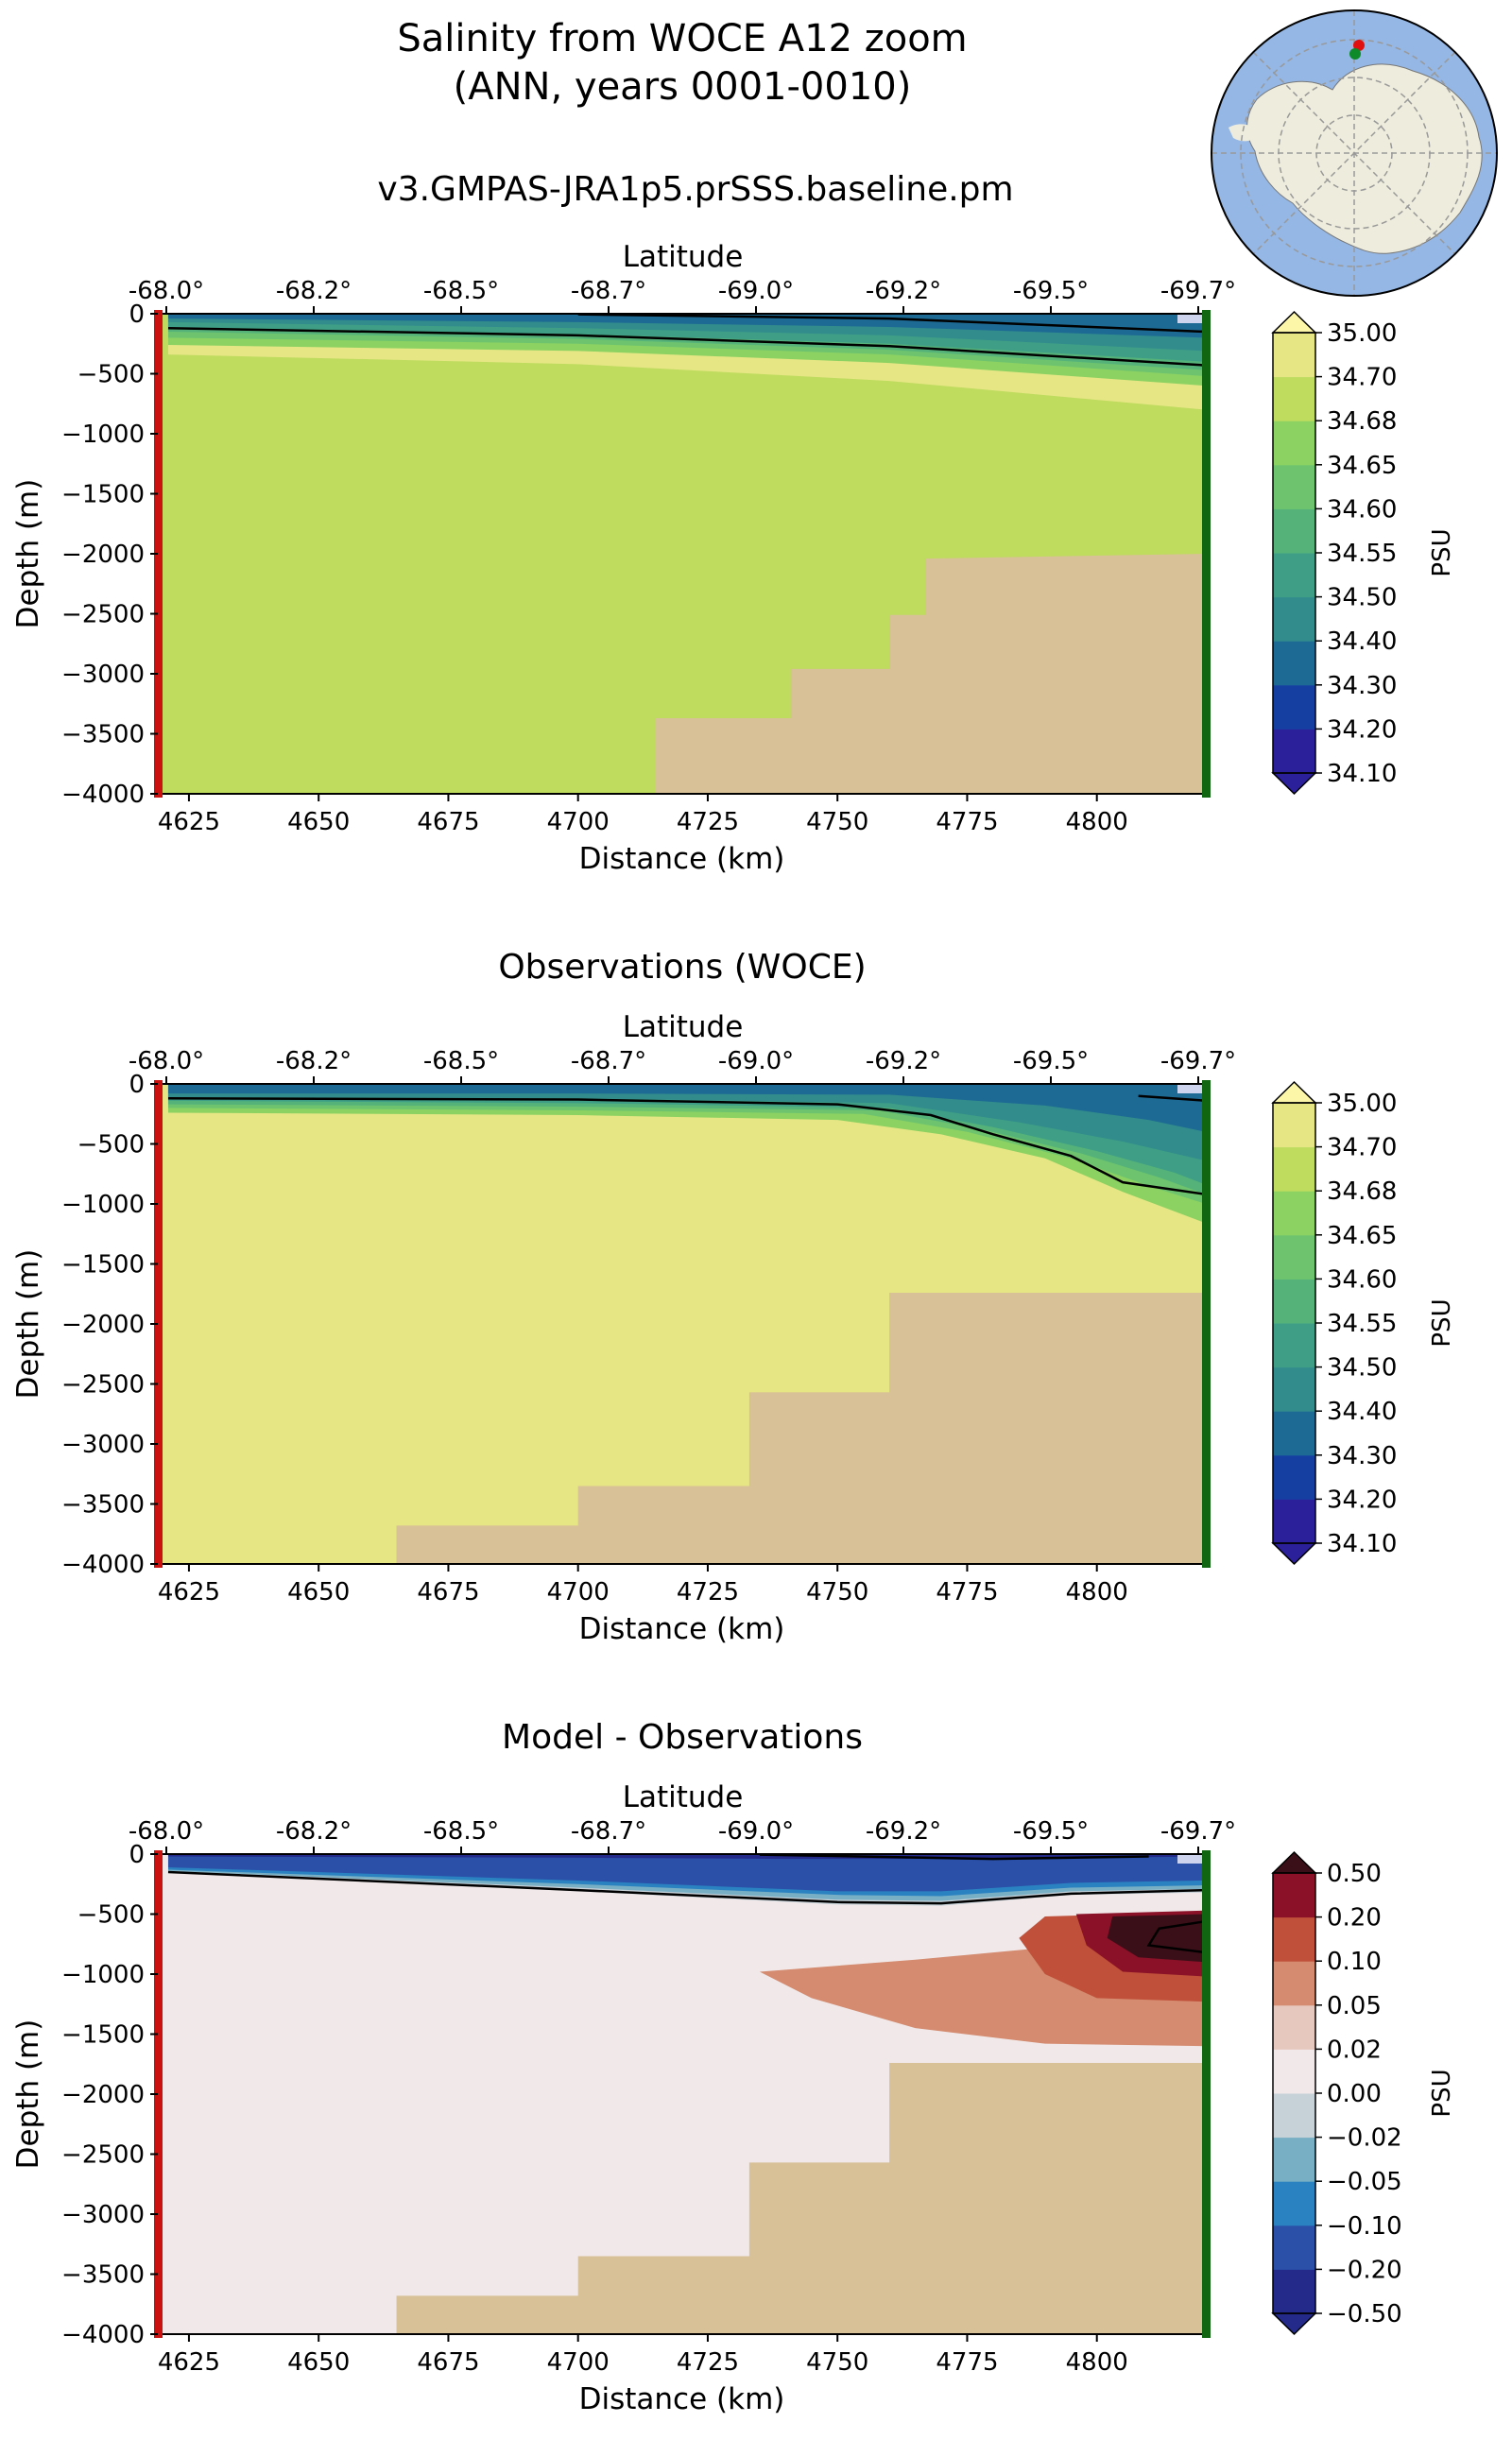  Describe the element at coordinates (1354, 153) in the screenshot. I see `south-polar-globe-icon` at that location.